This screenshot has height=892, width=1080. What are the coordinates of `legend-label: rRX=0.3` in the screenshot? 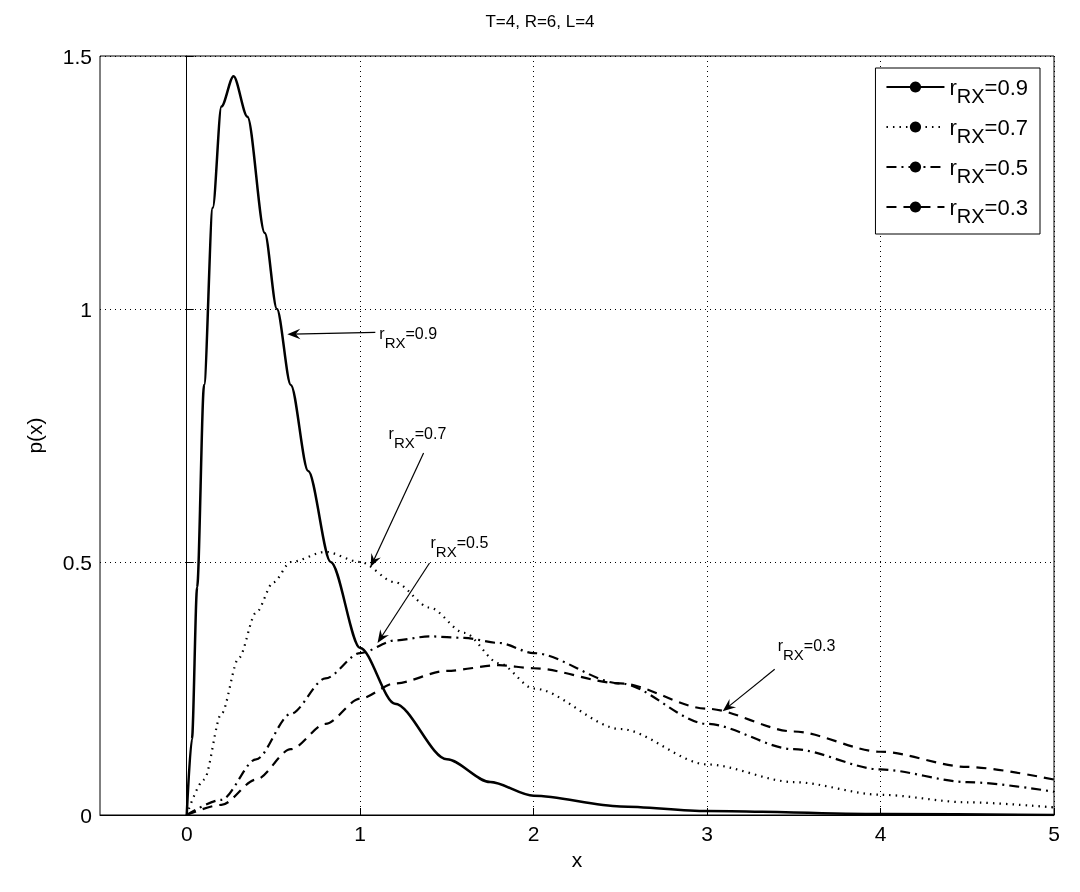 It's located at (989, 210).